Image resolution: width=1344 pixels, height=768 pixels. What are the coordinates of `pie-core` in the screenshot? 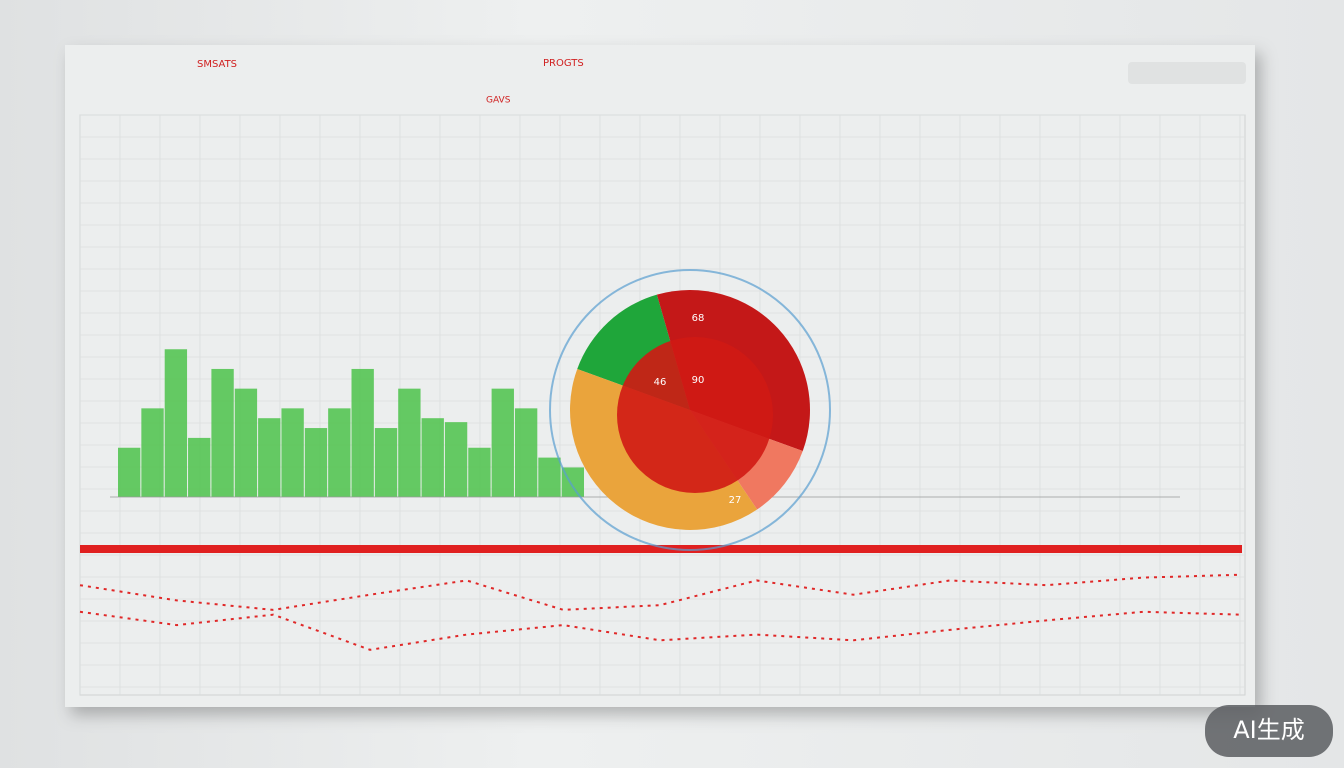 It's located at (695, 415).